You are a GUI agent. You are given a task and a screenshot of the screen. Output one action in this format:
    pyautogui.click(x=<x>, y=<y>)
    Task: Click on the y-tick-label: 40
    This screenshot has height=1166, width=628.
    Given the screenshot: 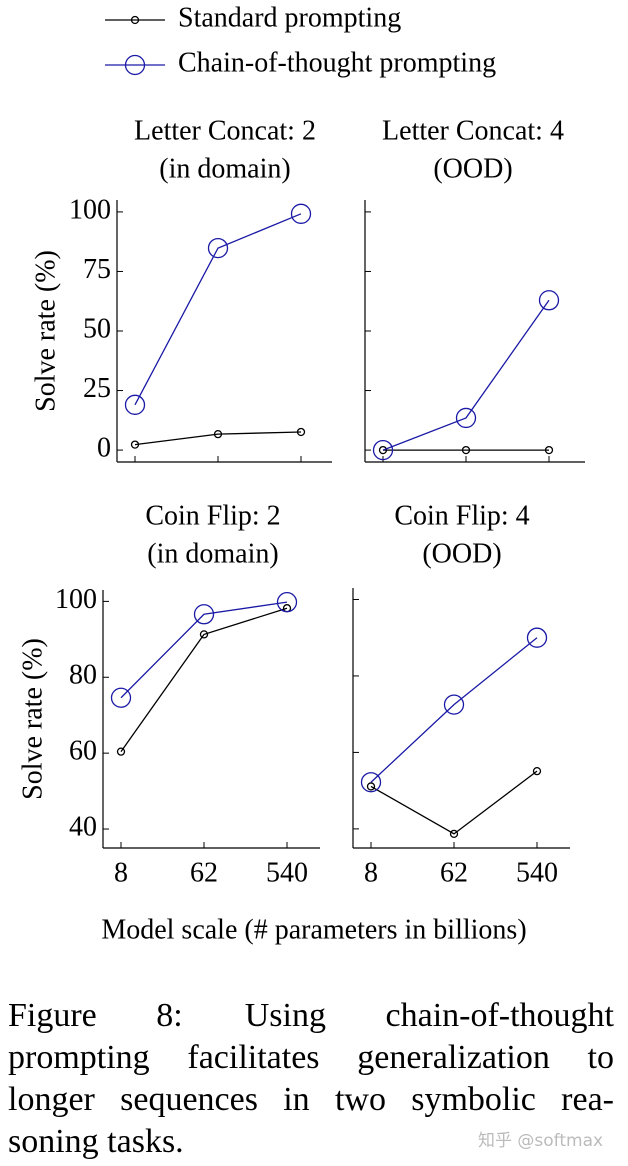 What is the action you would take?
    pyautogui.click(x=83, y=826)
    